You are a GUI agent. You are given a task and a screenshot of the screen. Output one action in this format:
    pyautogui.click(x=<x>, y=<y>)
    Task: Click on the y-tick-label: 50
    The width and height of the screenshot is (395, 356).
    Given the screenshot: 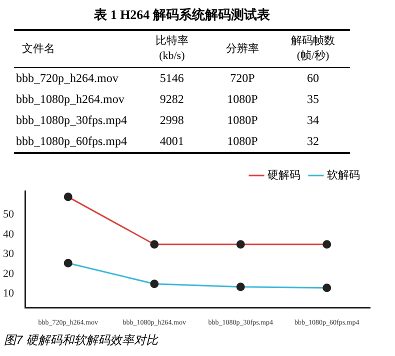 What is the action you would take?
    pyautogui.click(x=8, y=214)
    